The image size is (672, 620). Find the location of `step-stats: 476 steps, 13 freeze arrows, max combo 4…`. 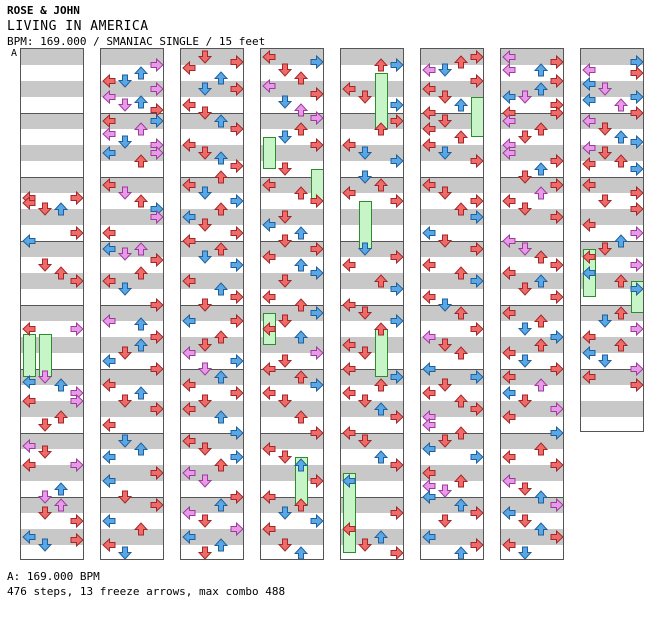

step-stats: 476 steps, 13 freeze arrows, max combo 4… is located at coordinates (146, 591).